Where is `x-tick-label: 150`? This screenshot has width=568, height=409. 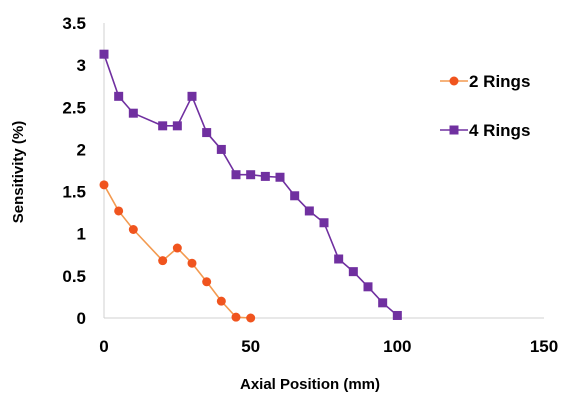 x-tick-label: 150 is located at coordinates (544, 346).